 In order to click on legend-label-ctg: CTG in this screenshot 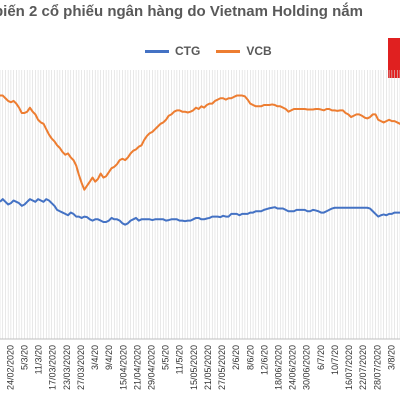, I will do `click(188, 51)`.